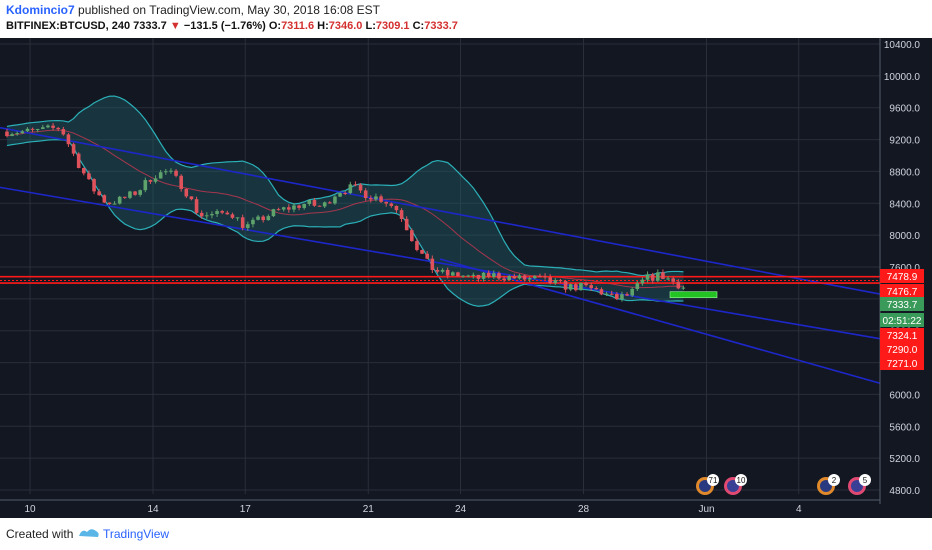 The image size is (932, 550). Describe the element at coordinates (904, 491) in the screenshot. I see `price-axis-tick-label: 4800.0` at that location.